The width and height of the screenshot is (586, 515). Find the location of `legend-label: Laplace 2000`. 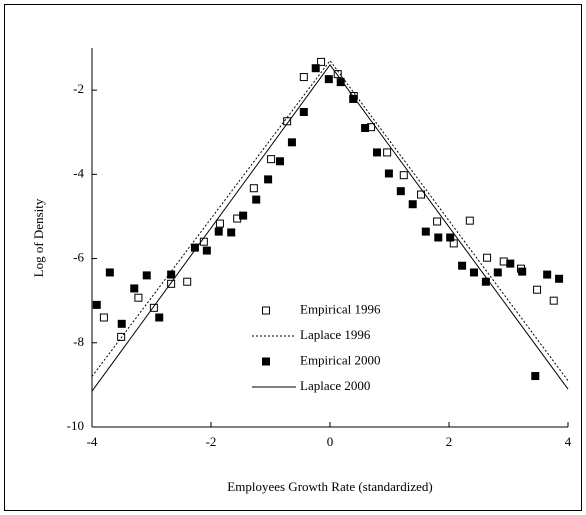

legend-label: Laplace 2000 is located at coordinates (335, 385).